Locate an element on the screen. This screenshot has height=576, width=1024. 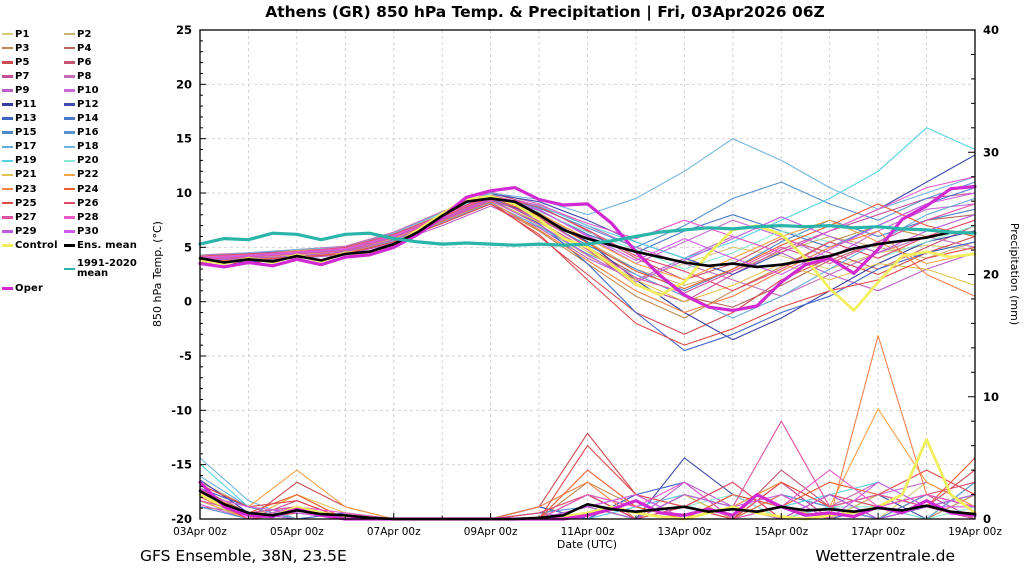
legend-entry-Oper: Oper is located at coordinates (33, 288).